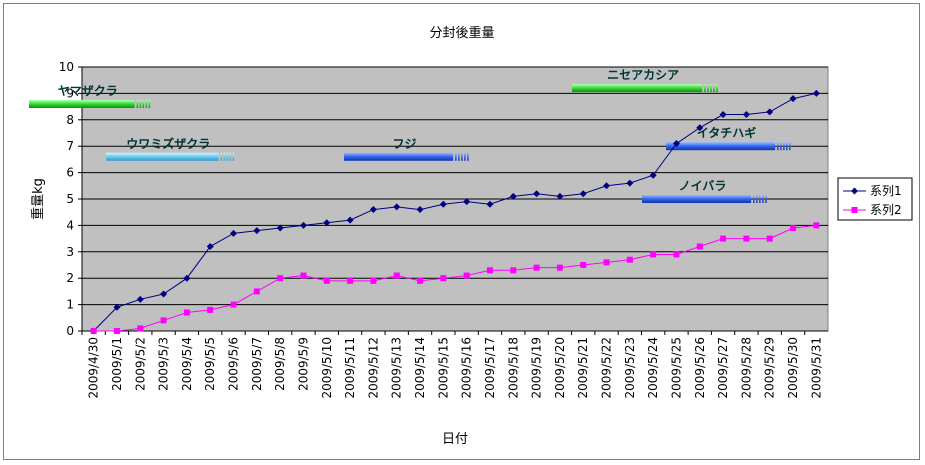 This screenshot has width=925, height=465. What do you see at coordinates (700, 368) in the screenshot?
I see `x-tick-label: 2009/5/26` at bounding box center [700, 368].